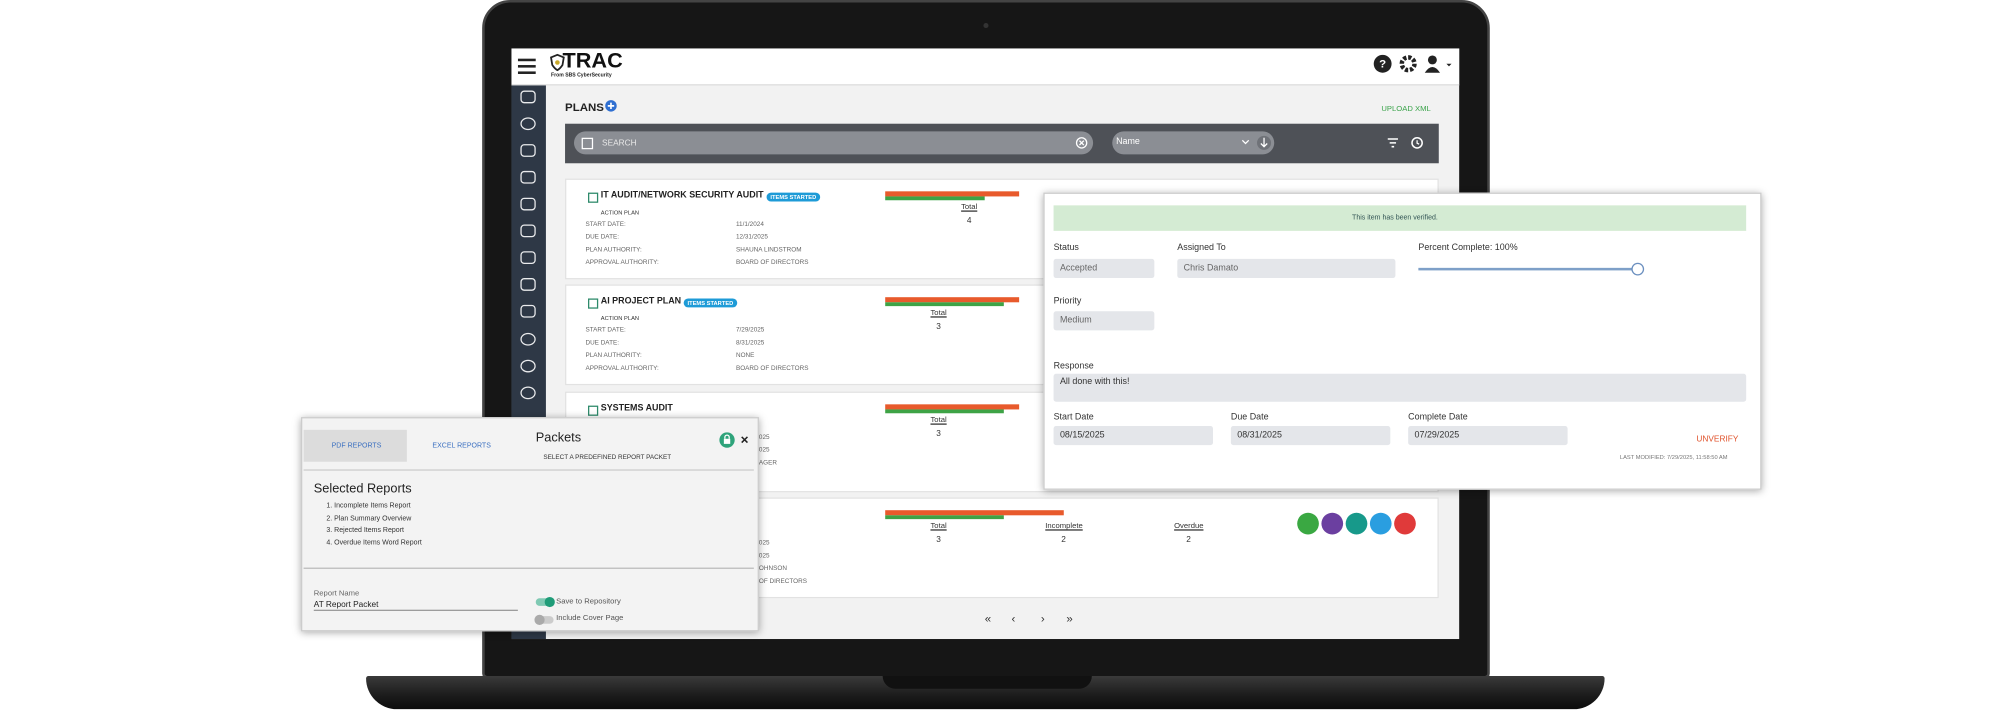  I want to click on verified-banner, so click(1400, 218).